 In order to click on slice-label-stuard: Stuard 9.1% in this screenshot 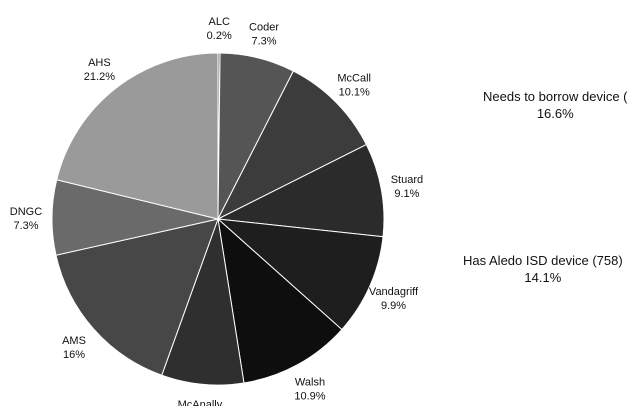, I will do `click(407, 187)`.